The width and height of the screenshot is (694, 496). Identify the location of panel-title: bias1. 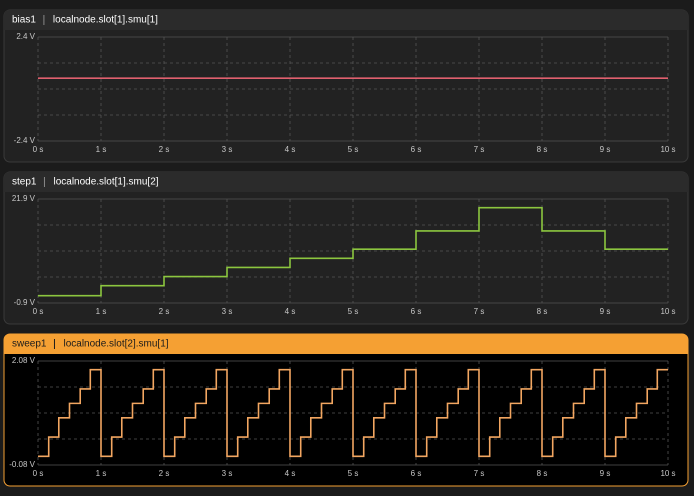
(24, 20).